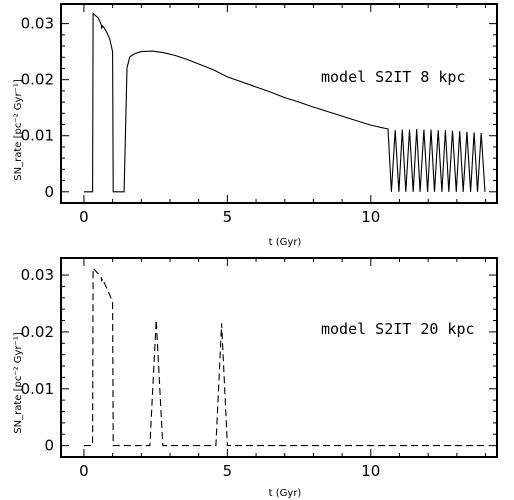  Describe the element at coordinates (285, 493) in the screenshot. I see `xlabel-bottom: t (Gyr)` at that location.